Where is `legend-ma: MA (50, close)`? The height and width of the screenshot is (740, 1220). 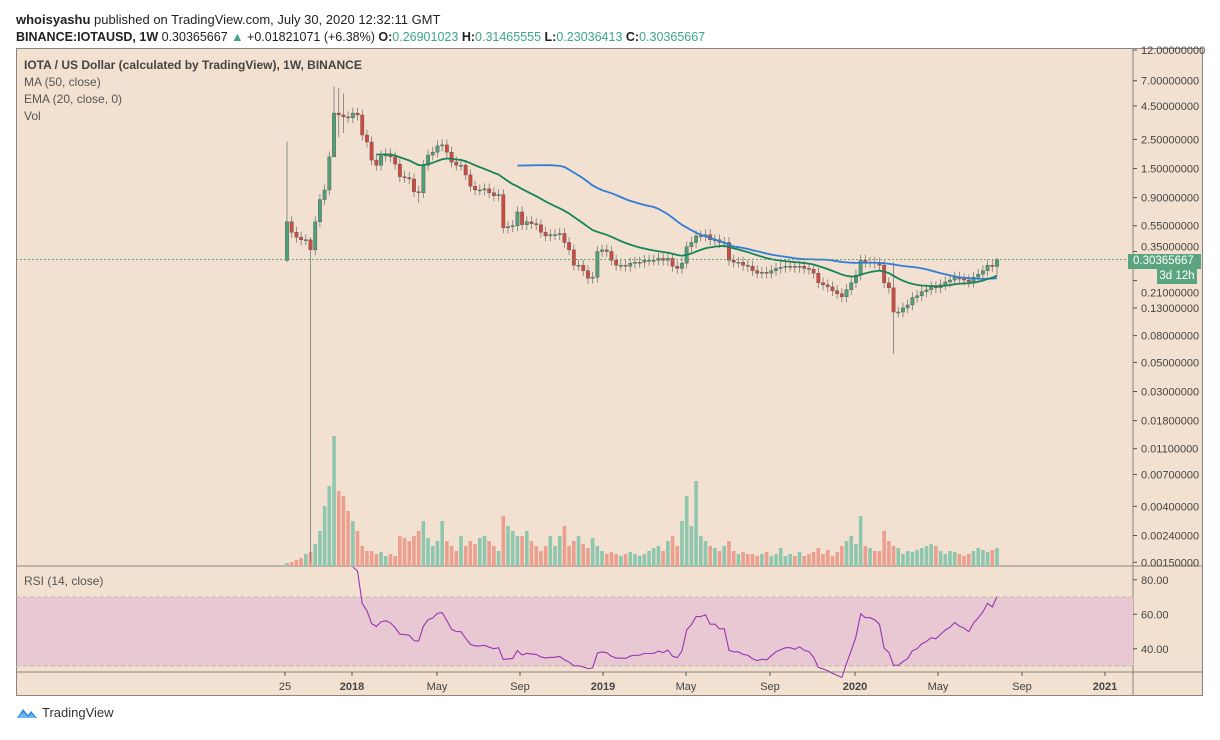
legend-ma: MA (50, close) is located at coordinates (62, 82).